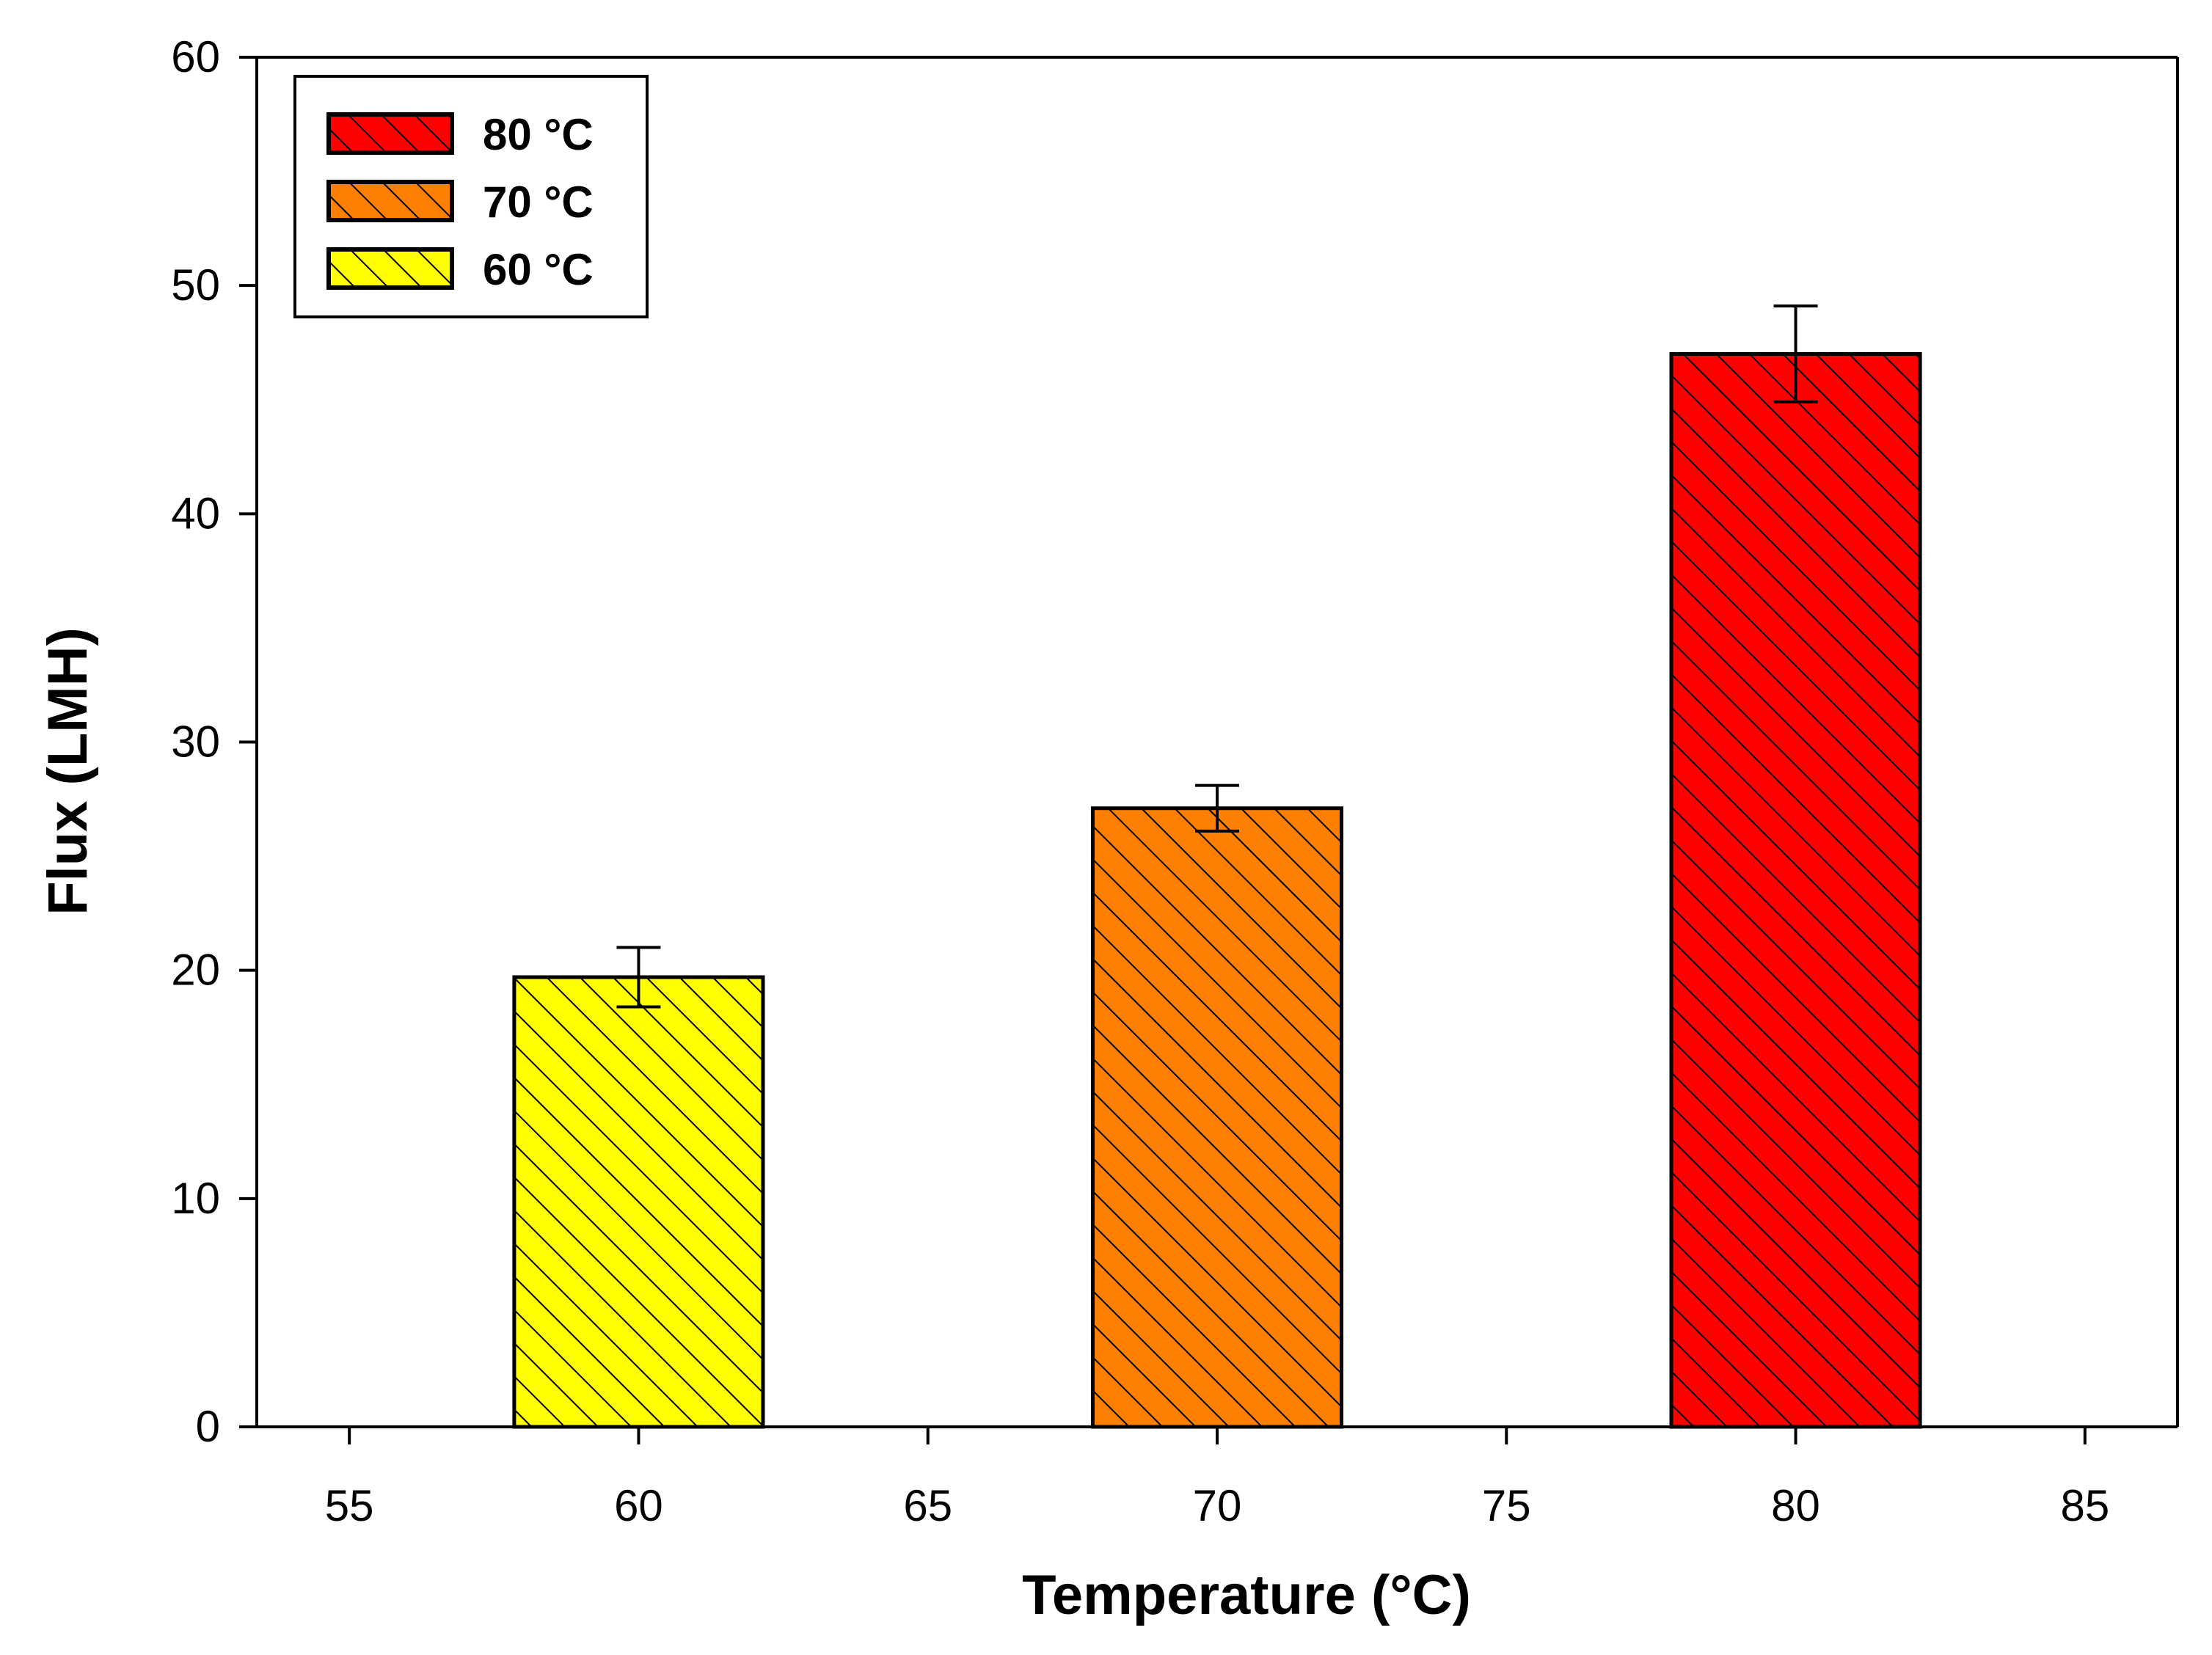 The width and height of the screenshot is (2212, 1655). What do you see at coordinates (195, 56) in the screenshot?
I see `y-tick-label: 60` at bounding box center [195, 56].